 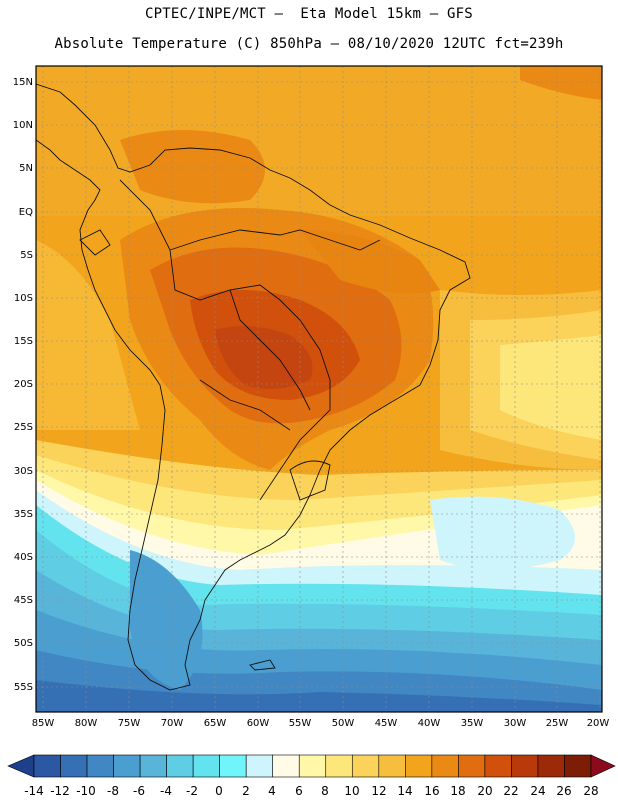 I want to click on lon-label: 65W, so click(x=215, y=723).